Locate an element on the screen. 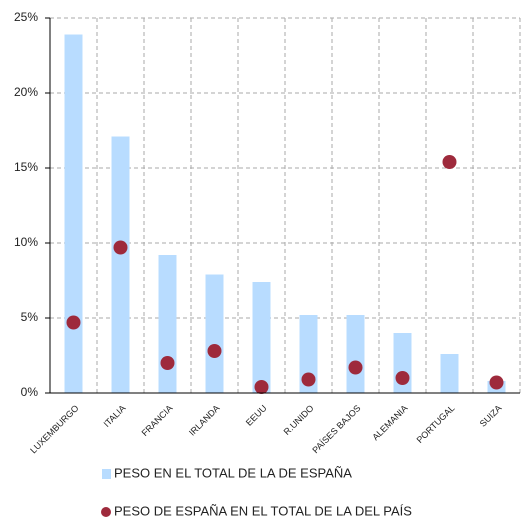  x-tick-label: LUXEMBURGO is located at coordinates (54, 429).